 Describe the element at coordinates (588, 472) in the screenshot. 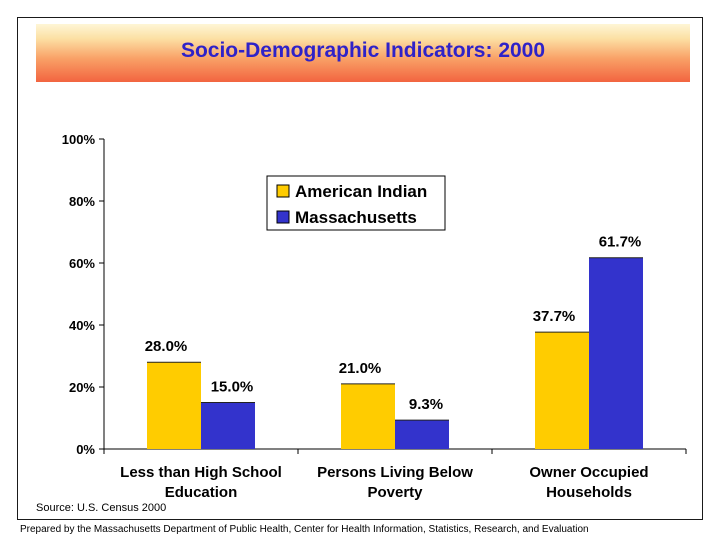

I see `category-label: Owner Occupied` at that location.